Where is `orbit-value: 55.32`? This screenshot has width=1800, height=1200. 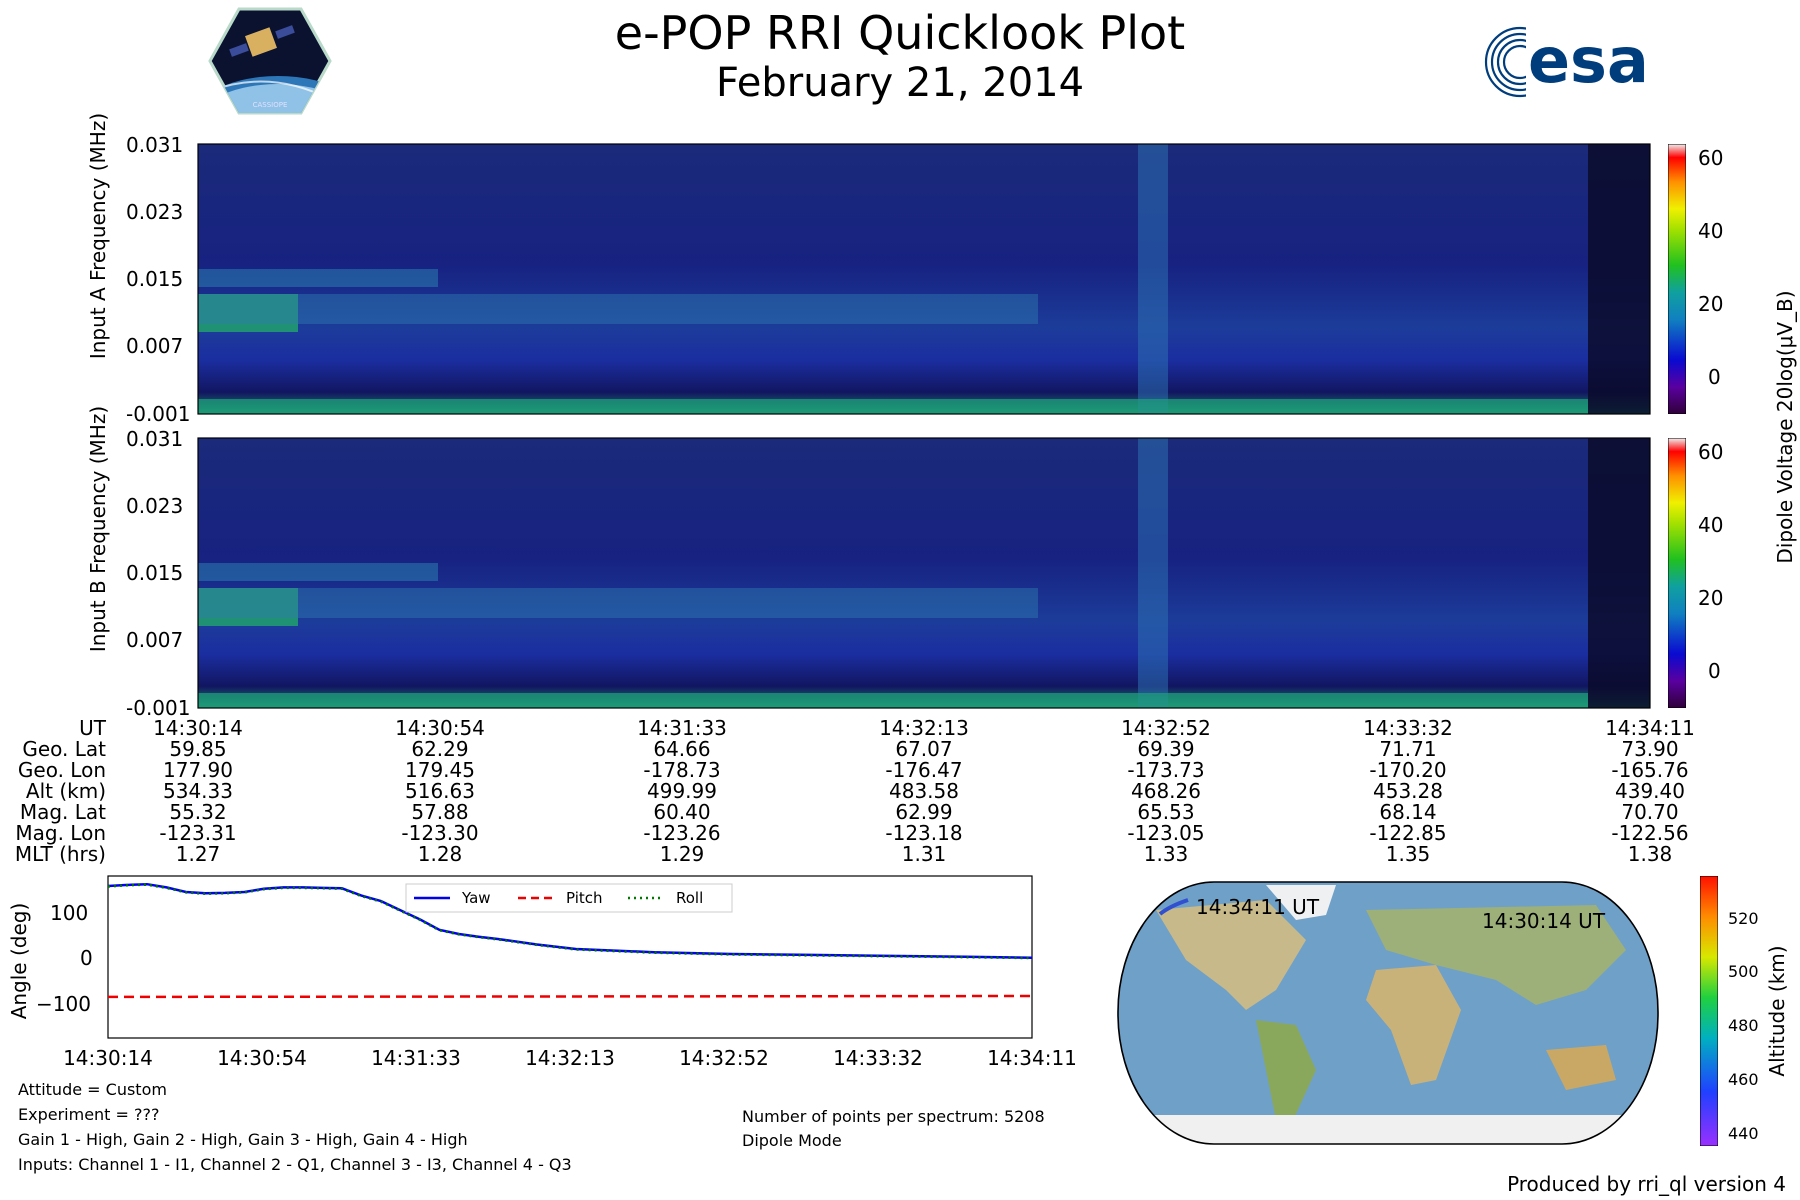
orbit-value: 55.32 is located at coordinates (198, 812).